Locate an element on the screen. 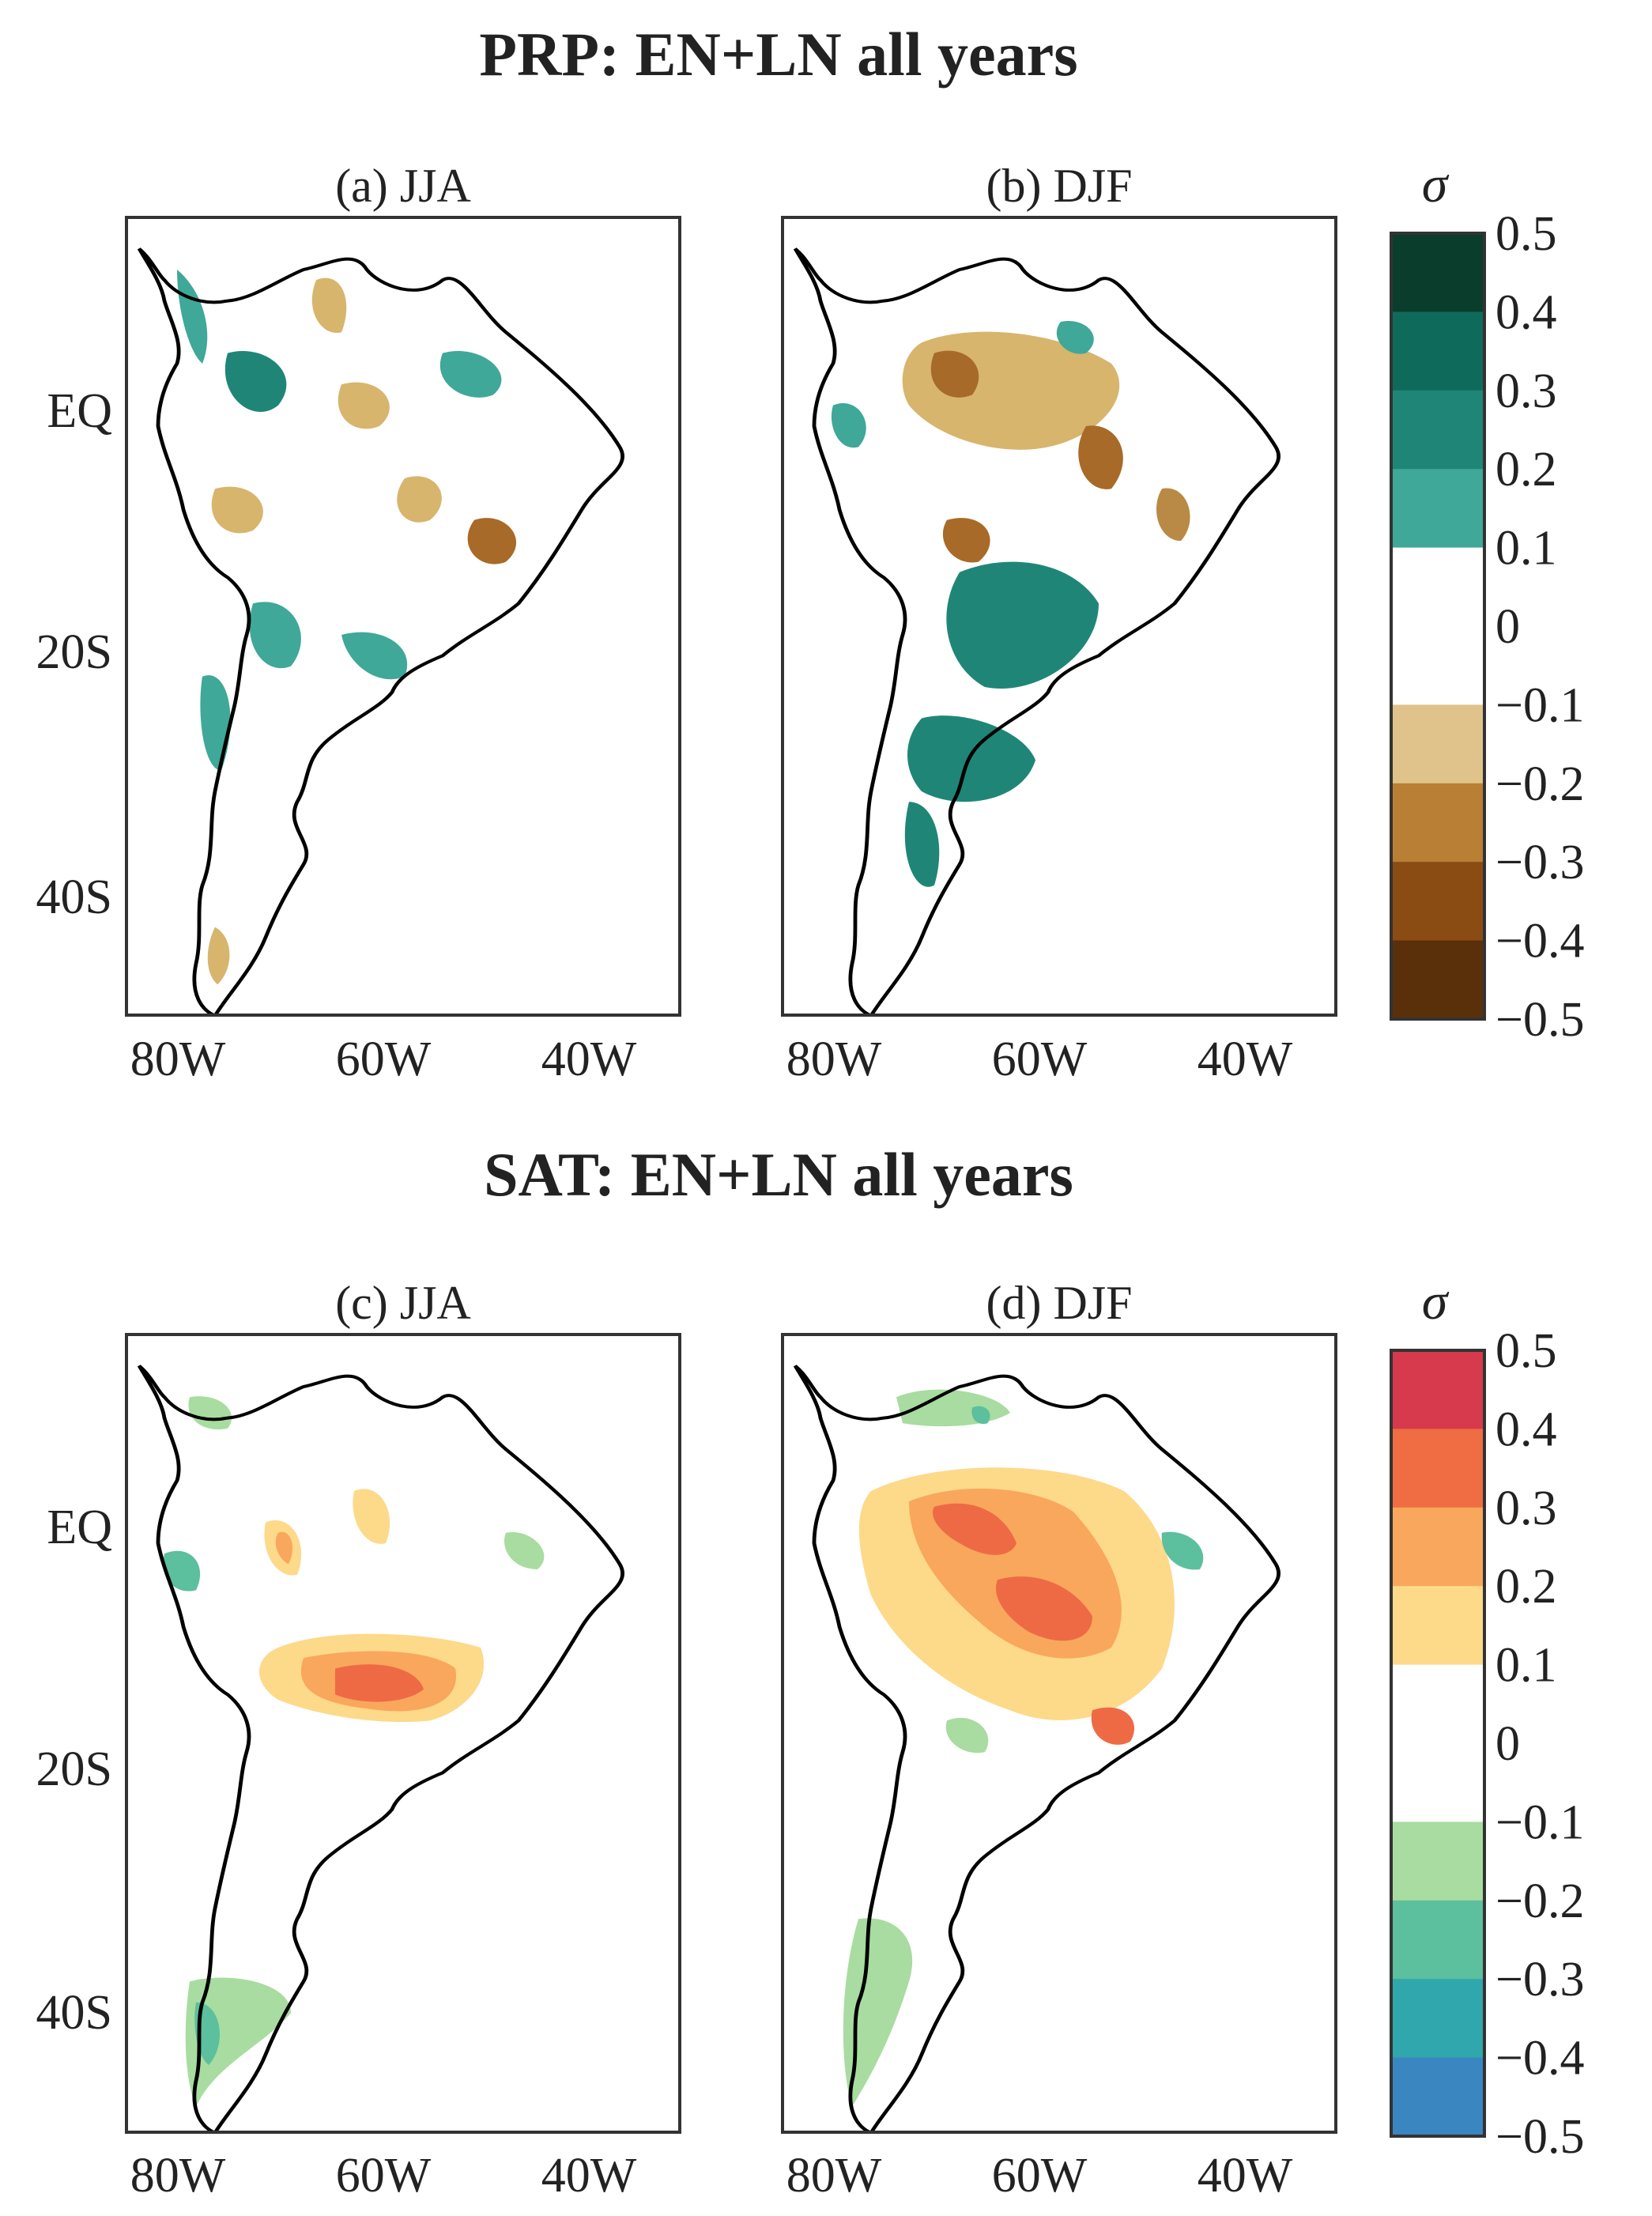 This screenshot has width=1652, height=2216. colorbar-prp: σ 0.5 0.4 0.3 0.2 0.1 0 −0.1 −0.2 −0.3 −0.4 −0.5 is located at coordinates (1487, 601).